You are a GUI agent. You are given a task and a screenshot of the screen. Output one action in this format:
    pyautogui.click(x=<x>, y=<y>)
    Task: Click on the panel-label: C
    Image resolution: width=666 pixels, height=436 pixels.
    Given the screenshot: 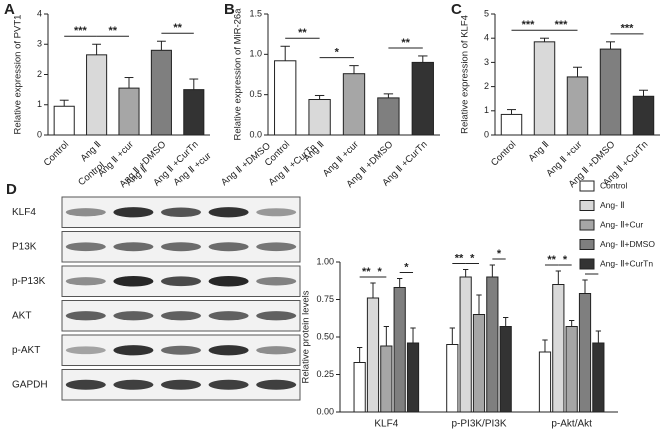 What is the action you would take?
    pyautogui.click(x=456, y=9)
    